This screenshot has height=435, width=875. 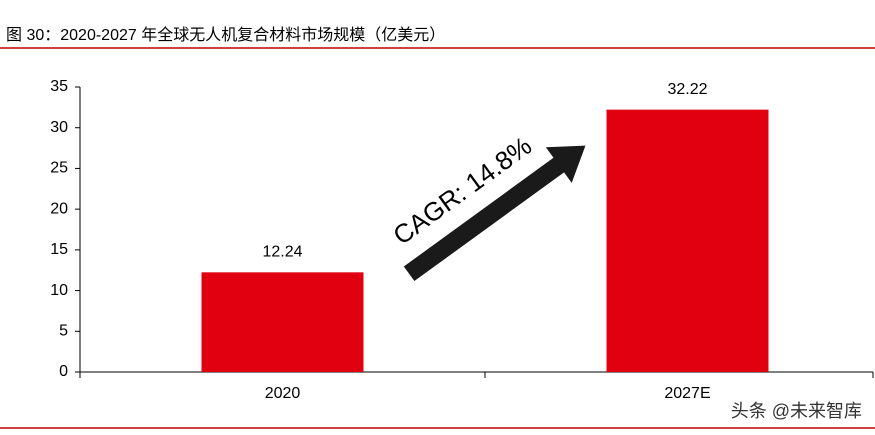 I want to click on chart-title: 图 30：2020-2027 年全球无人机复合材料市场规模（亿美元）, so click(x=225, y=35).